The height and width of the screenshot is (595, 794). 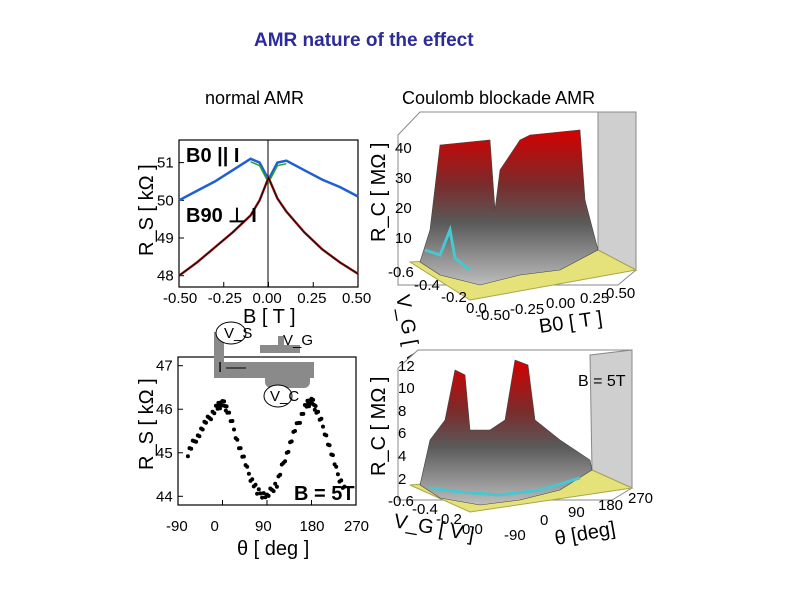 What do you see at coordinates (585, 534) in the screenshot?
I see `x-axis-label-theta: θ [deg]` at bounding box center [585, 534].